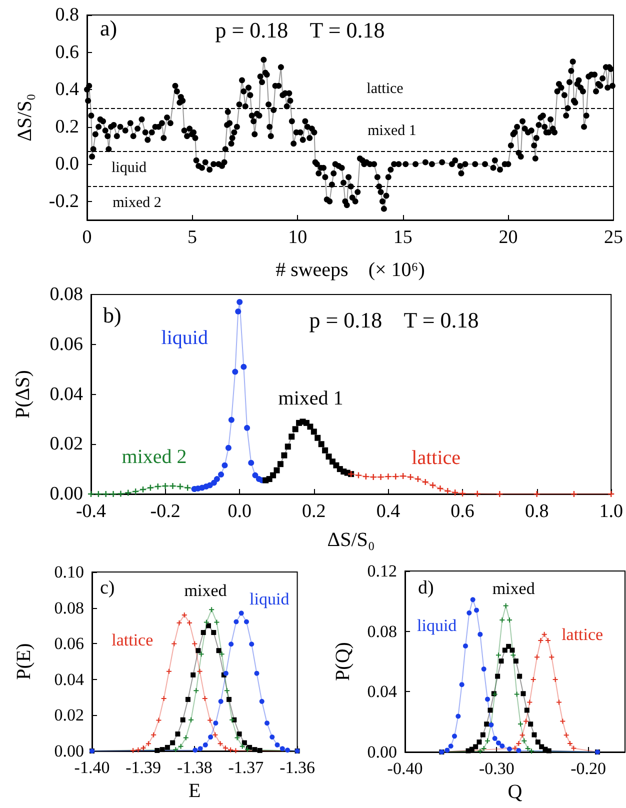 Image resolution: width=626 pixels, height=808 pixels. What do you see at coordinates (611, 511) in the screenshot?
I see `x-tick-label: 1.0` at bounding box center [611, 511].